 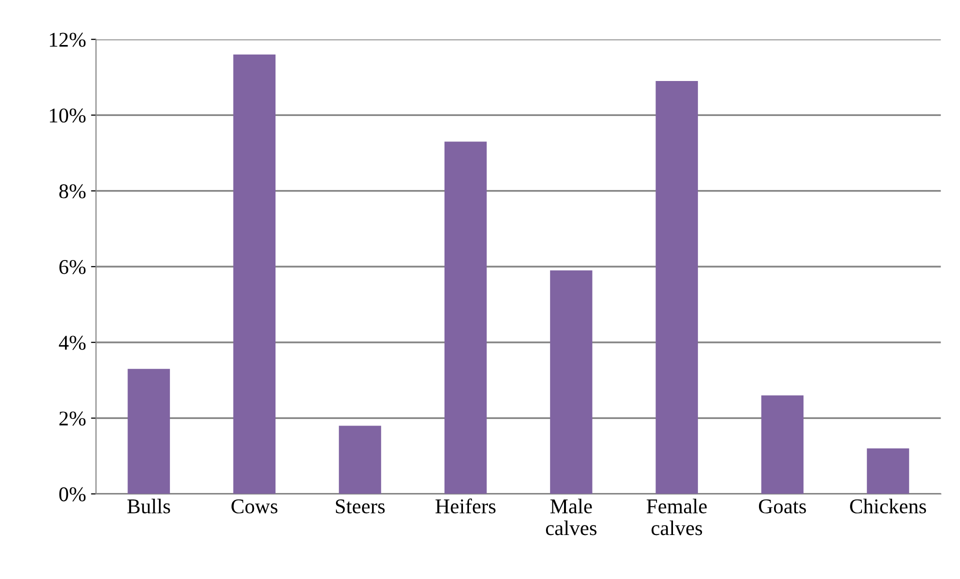 What do you see at coordinates (888, 506) in the screenshot?
I see `x-tick-label: Chickens` at bounding box center [888, 506].